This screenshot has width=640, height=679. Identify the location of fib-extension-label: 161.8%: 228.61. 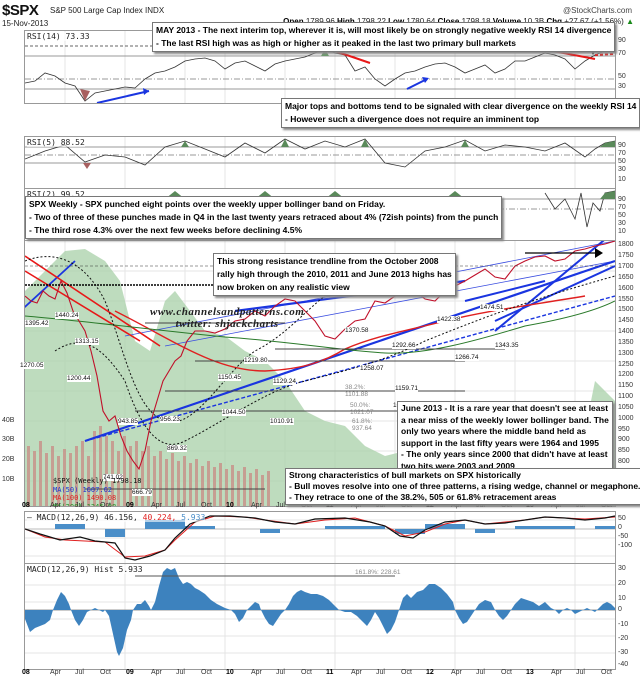
(378, 572).